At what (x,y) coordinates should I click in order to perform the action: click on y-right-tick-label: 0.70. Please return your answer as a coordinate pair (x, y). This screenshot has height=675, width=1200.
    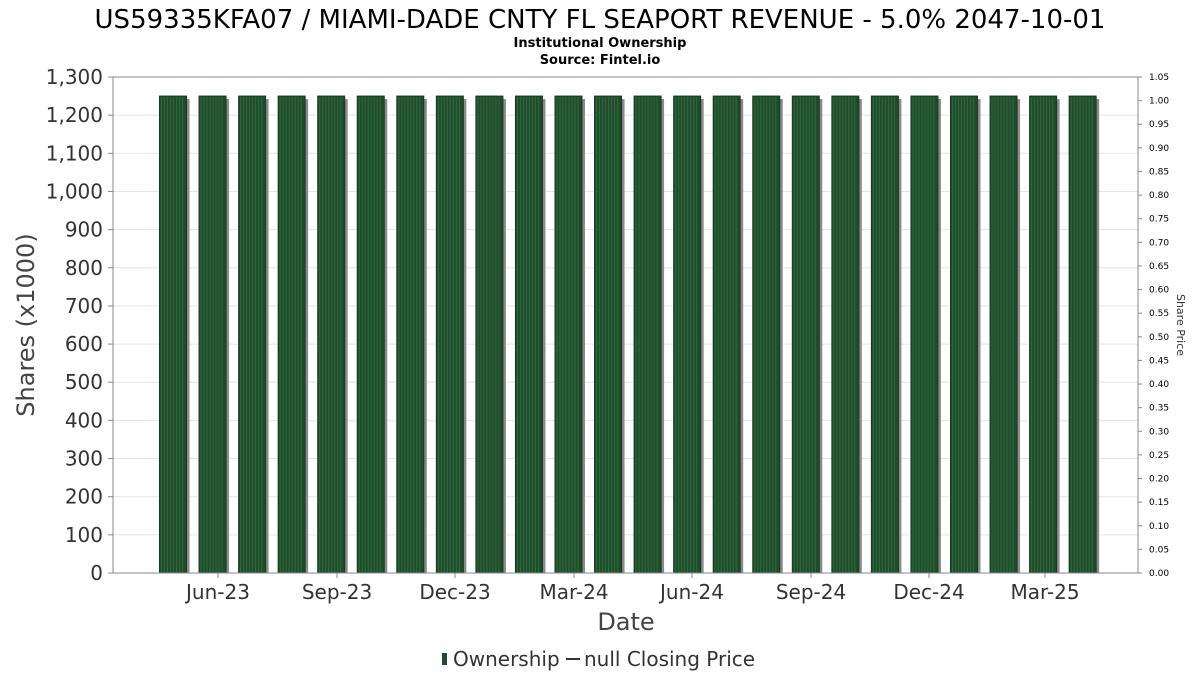
    Looking at the image, I should click on (1159, 243).